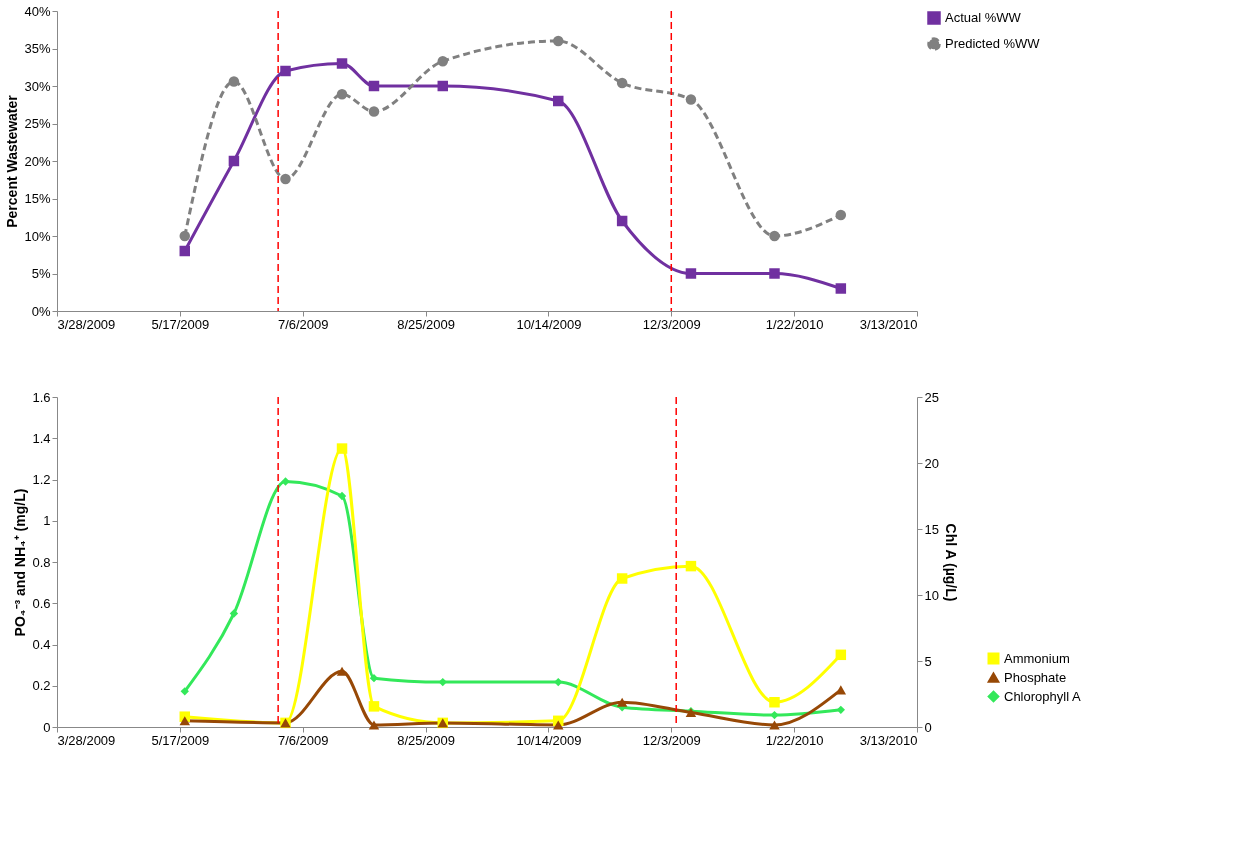 Image resolution: width=1239 pixels, height=853 pixels. I want to click on y-tick-label: 15%, so click(37, 198).